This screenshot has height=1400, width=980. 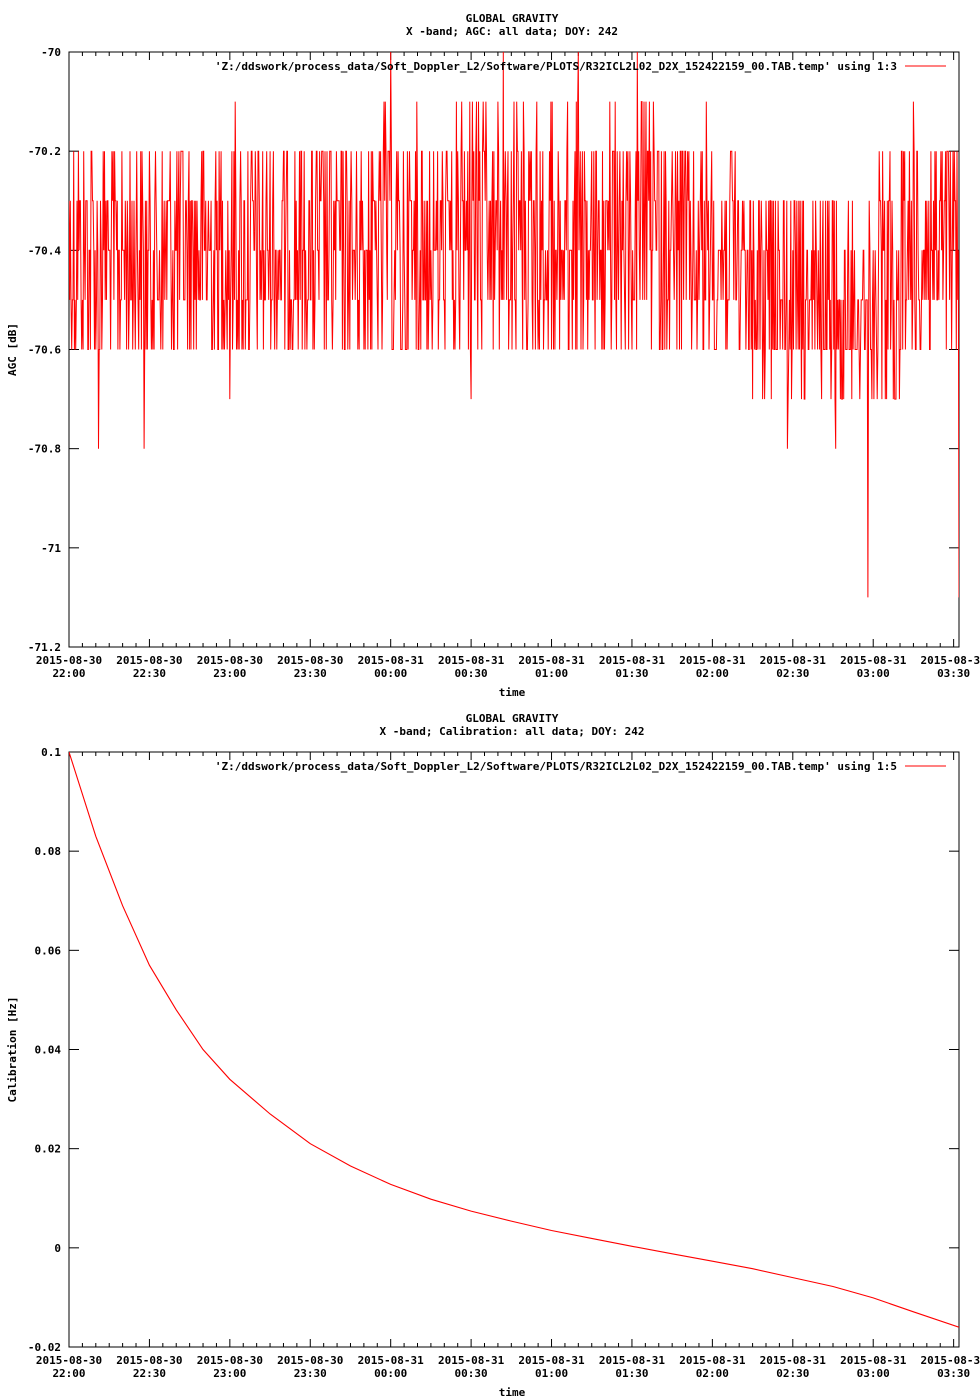 What do you see at coordinates (51, 52) in the screenshot?
I see `y-tick-label: -70` at bounding box center [51, 52].